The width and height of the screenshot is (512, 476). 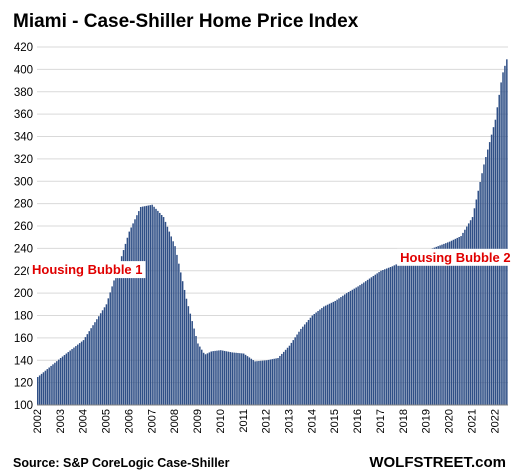 What do you see at coordinates (381, 421) in the screenshot?
I see `x-tick-label: 2017` at bounding box center [381, 421].